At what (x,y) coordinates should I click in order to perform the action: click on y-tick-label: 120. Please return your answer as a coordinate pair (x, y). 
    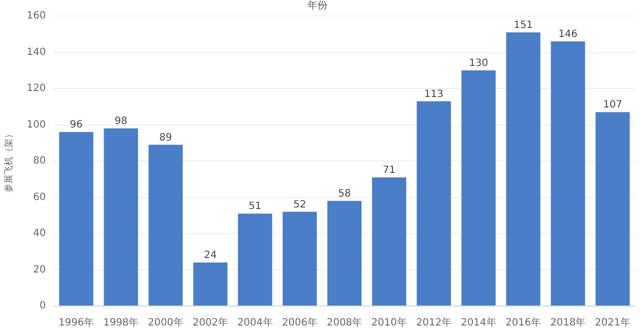
    Looking at the image, I should click on (36, 88).